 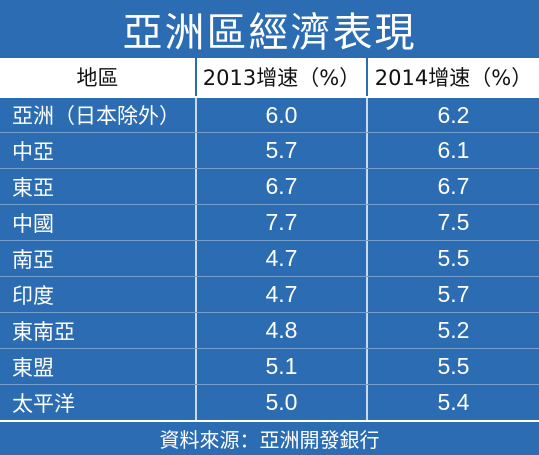 I want to click on header-row: 地區 2013增速（%） 2014增速（%）, so click(x=269, y=77).